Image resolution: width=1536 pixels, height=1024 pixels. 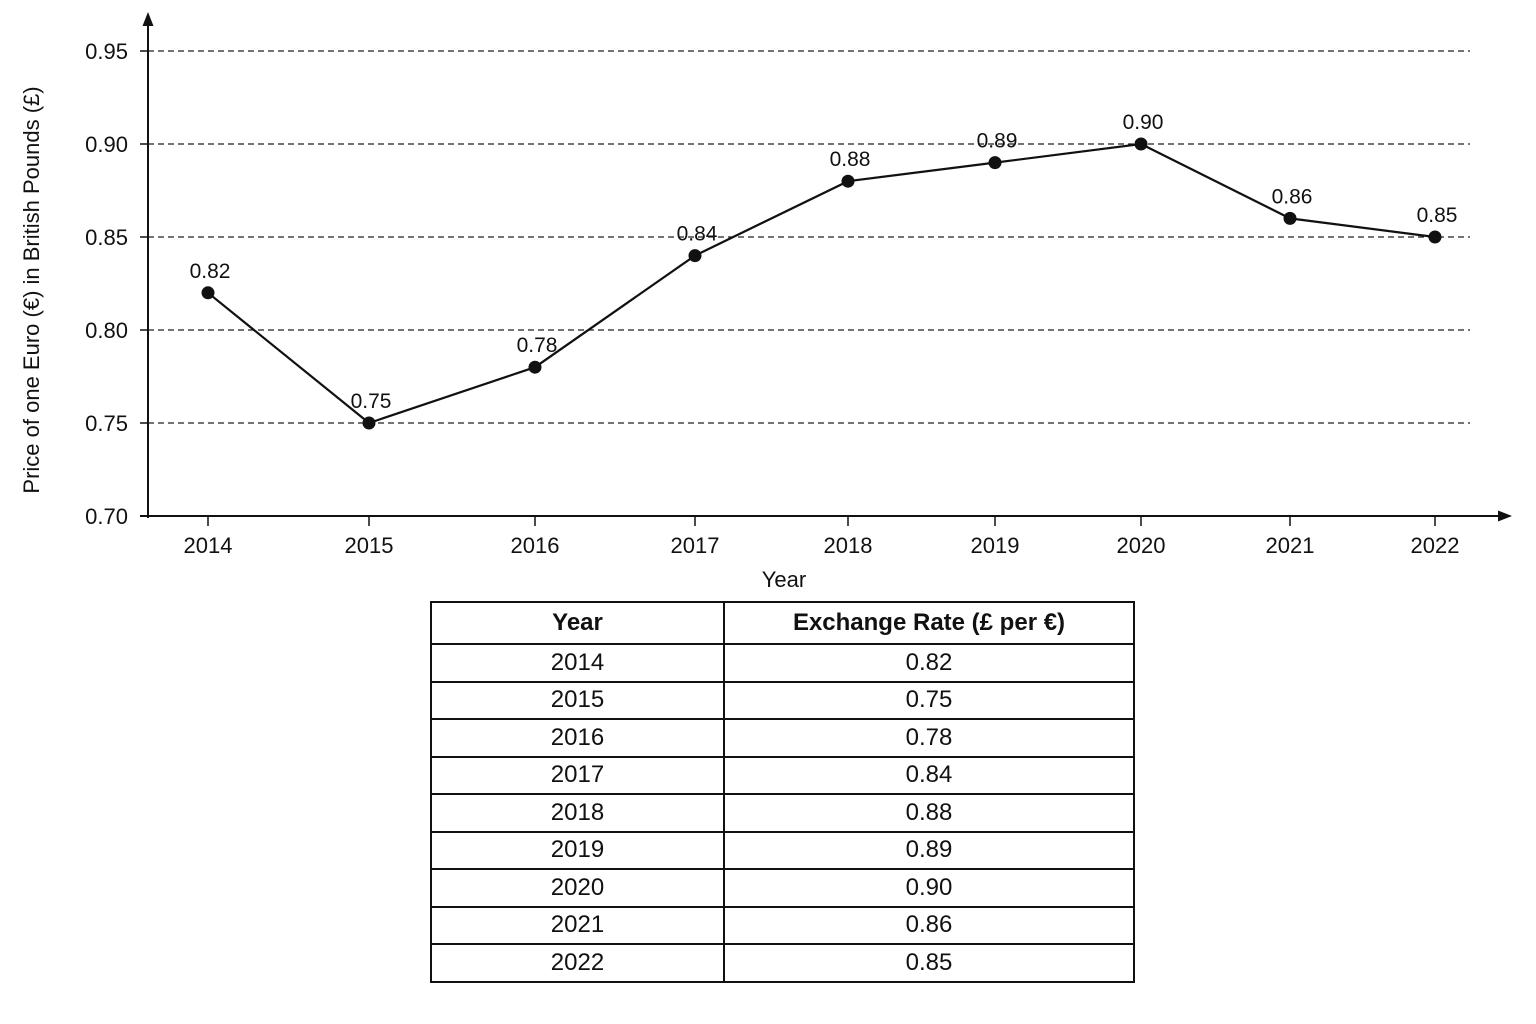 What do you see at coordinates (1290, 545) in the screenshot?
I see `x-tick-label: 2021` at bounding box center [1290, 545].